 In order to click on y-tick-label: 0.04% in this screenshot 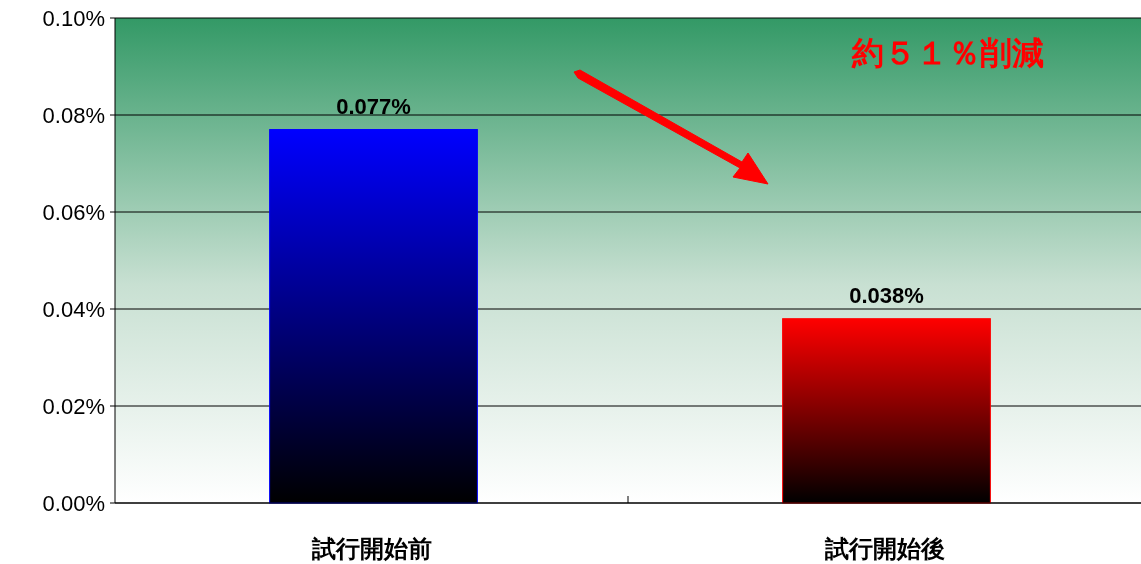, I will do `click(73, 309)`.